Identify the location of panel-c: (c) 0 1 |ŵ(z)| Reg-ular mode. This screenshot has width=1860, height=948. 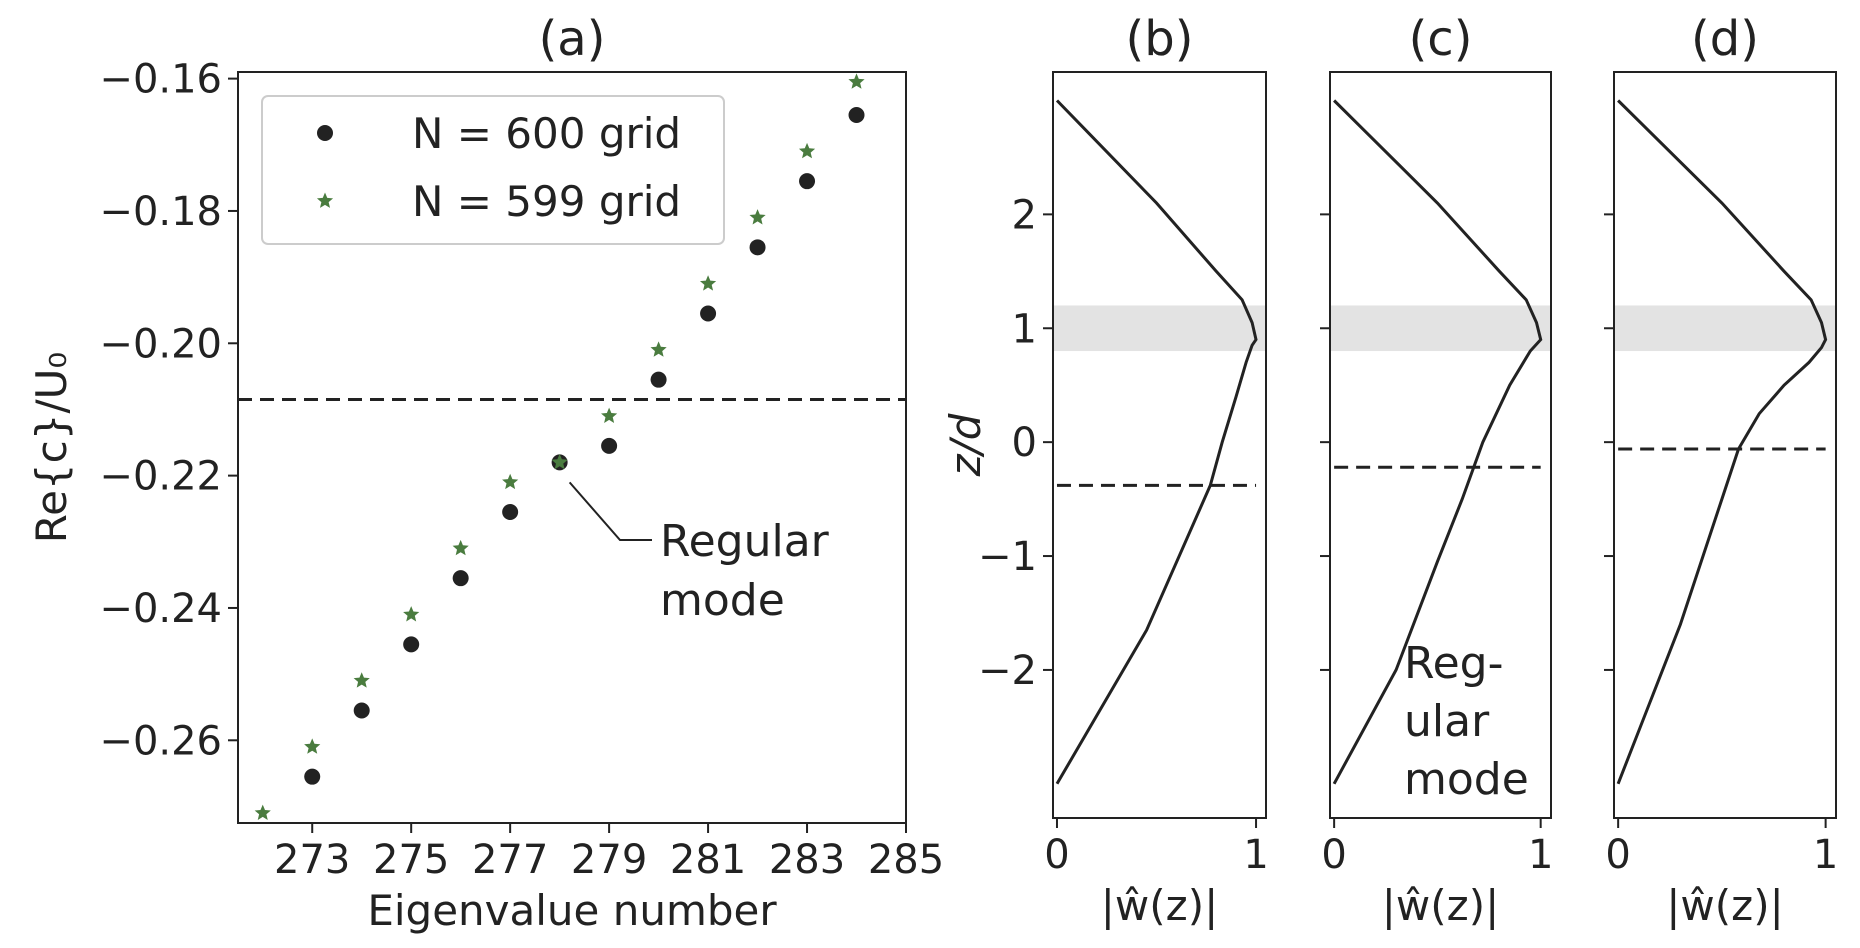
(1436, 470).